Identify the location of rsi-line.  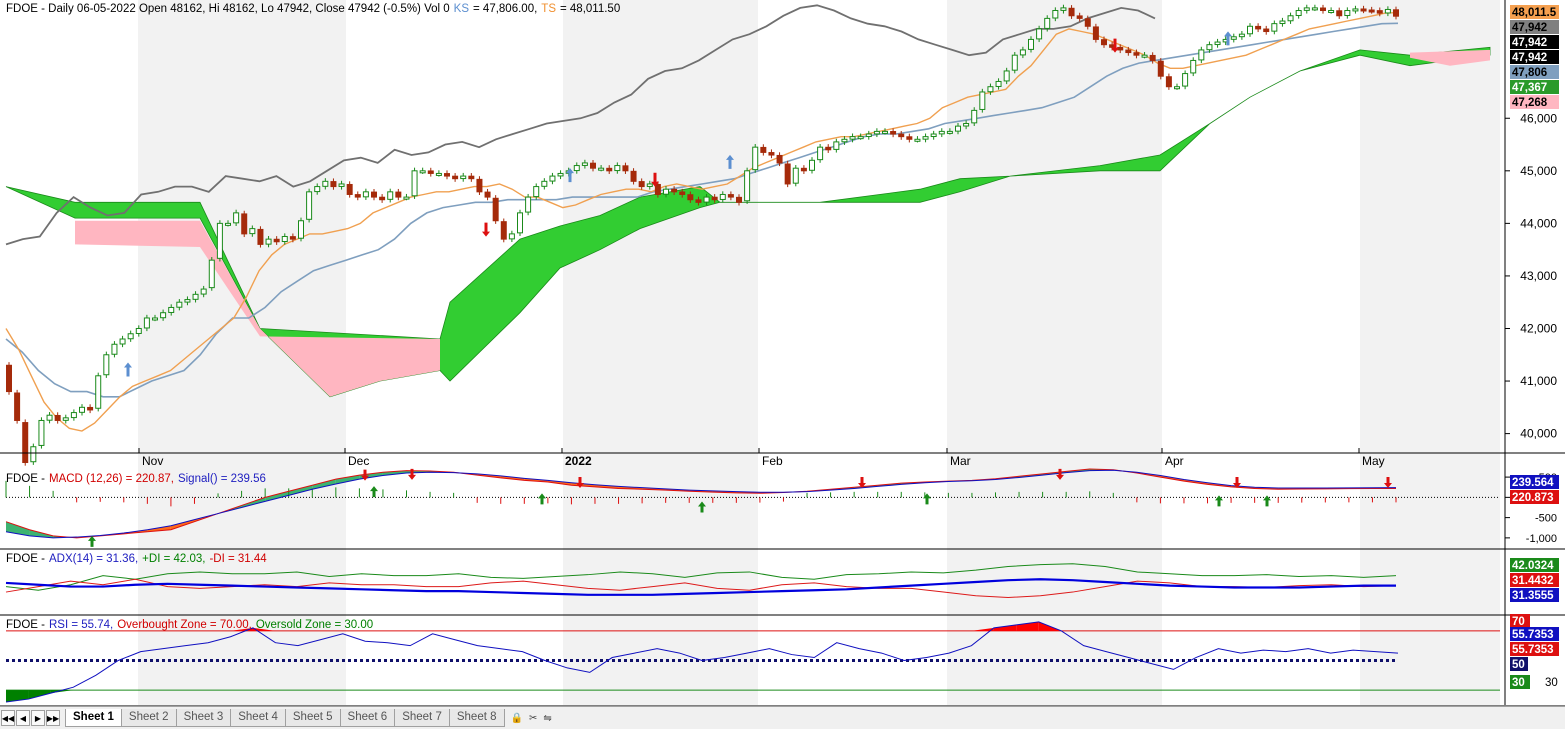
(702, 662).